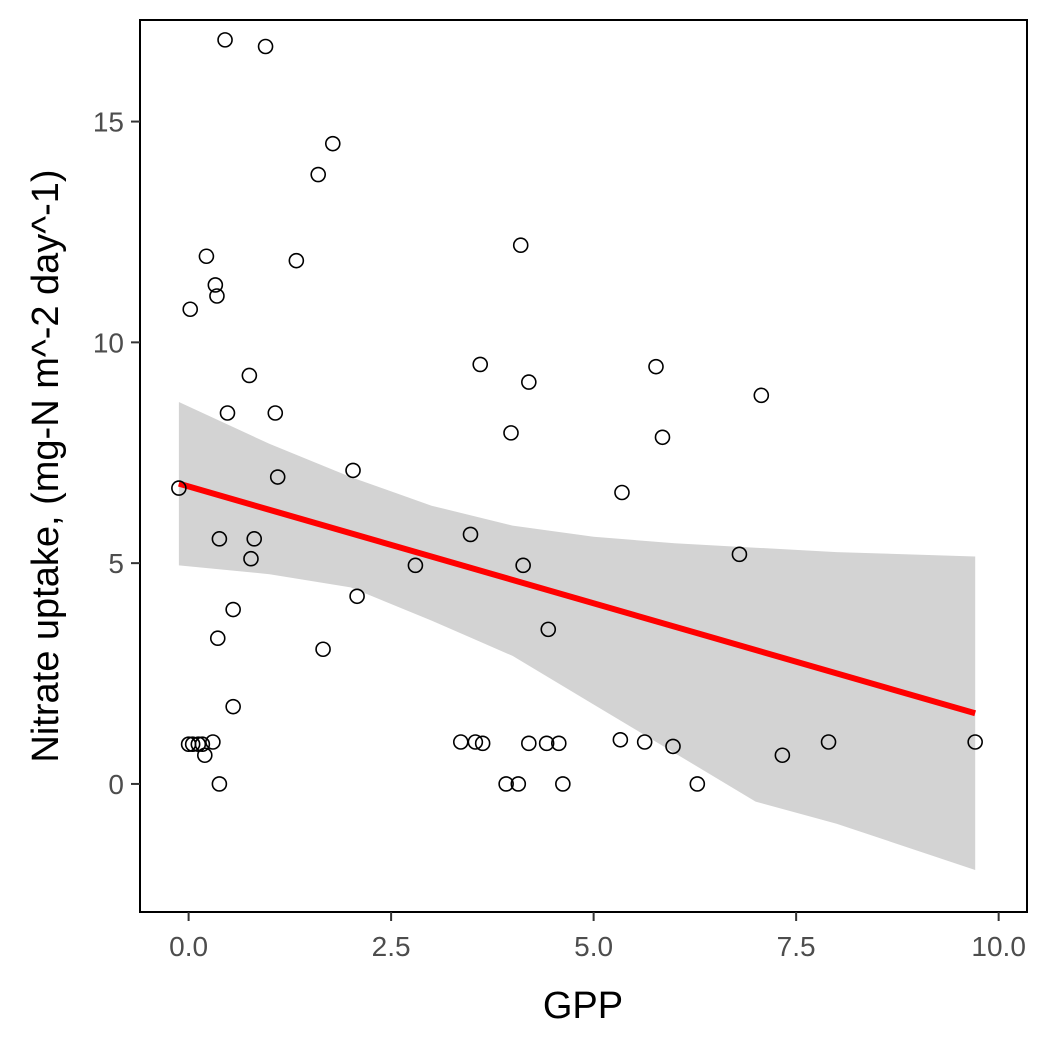 This screenshot has height=1050, width=1050. I want to click on x-axis-ticks: 0.0 2.5 5.0 7.5 10.0, so click(597, 937).